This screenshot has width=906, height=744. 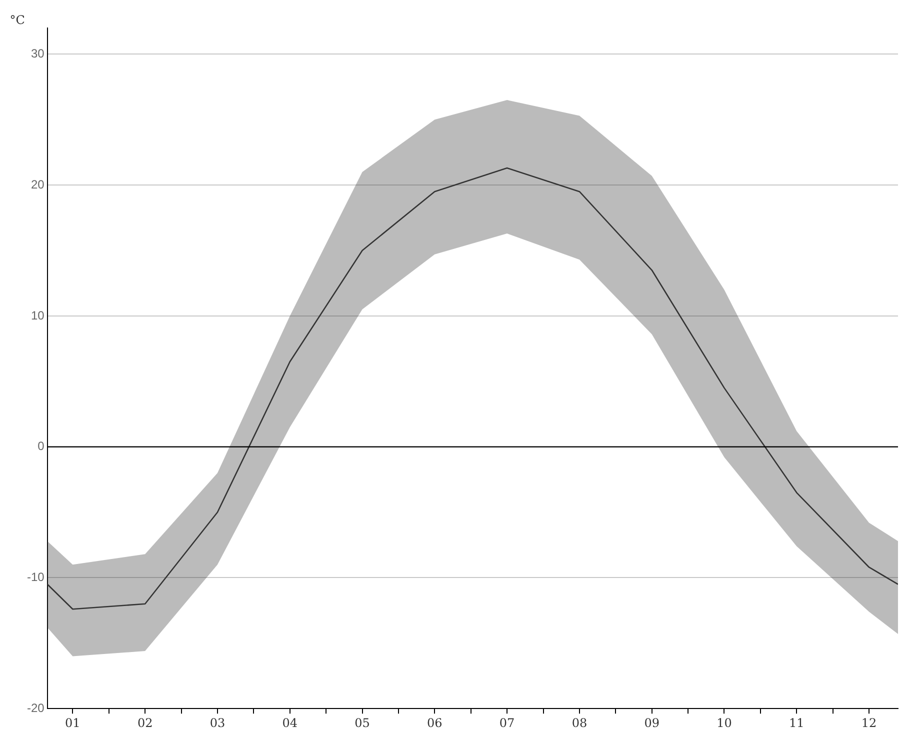 What do you see at coordinates (290, 723) in the screenshot?
I see `x-tick-label: 04` at bounding box center [290, 723].